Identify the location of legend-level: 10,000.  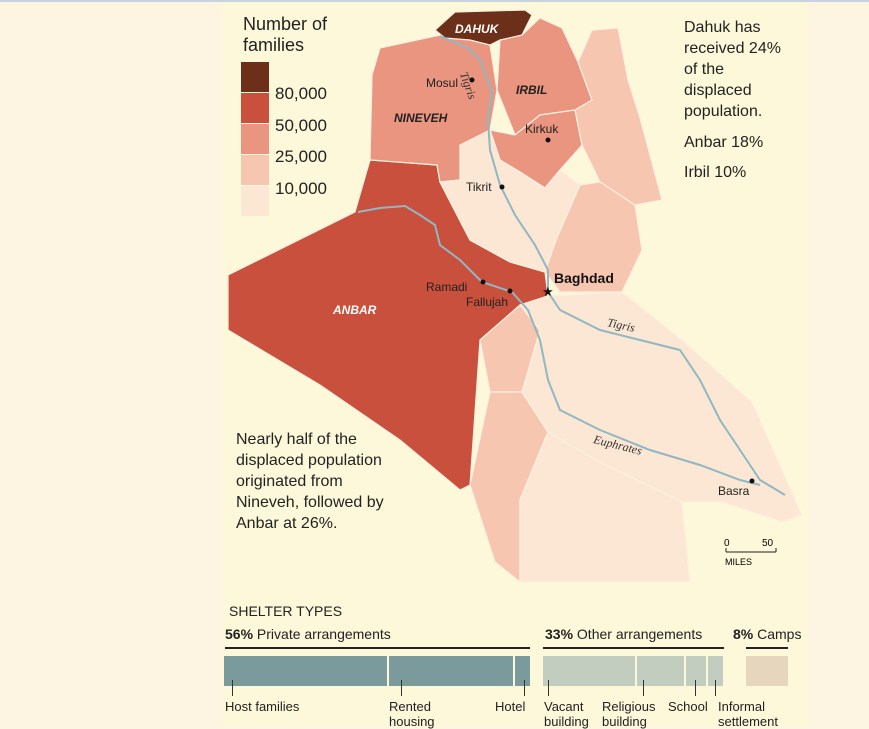
(301, 188).